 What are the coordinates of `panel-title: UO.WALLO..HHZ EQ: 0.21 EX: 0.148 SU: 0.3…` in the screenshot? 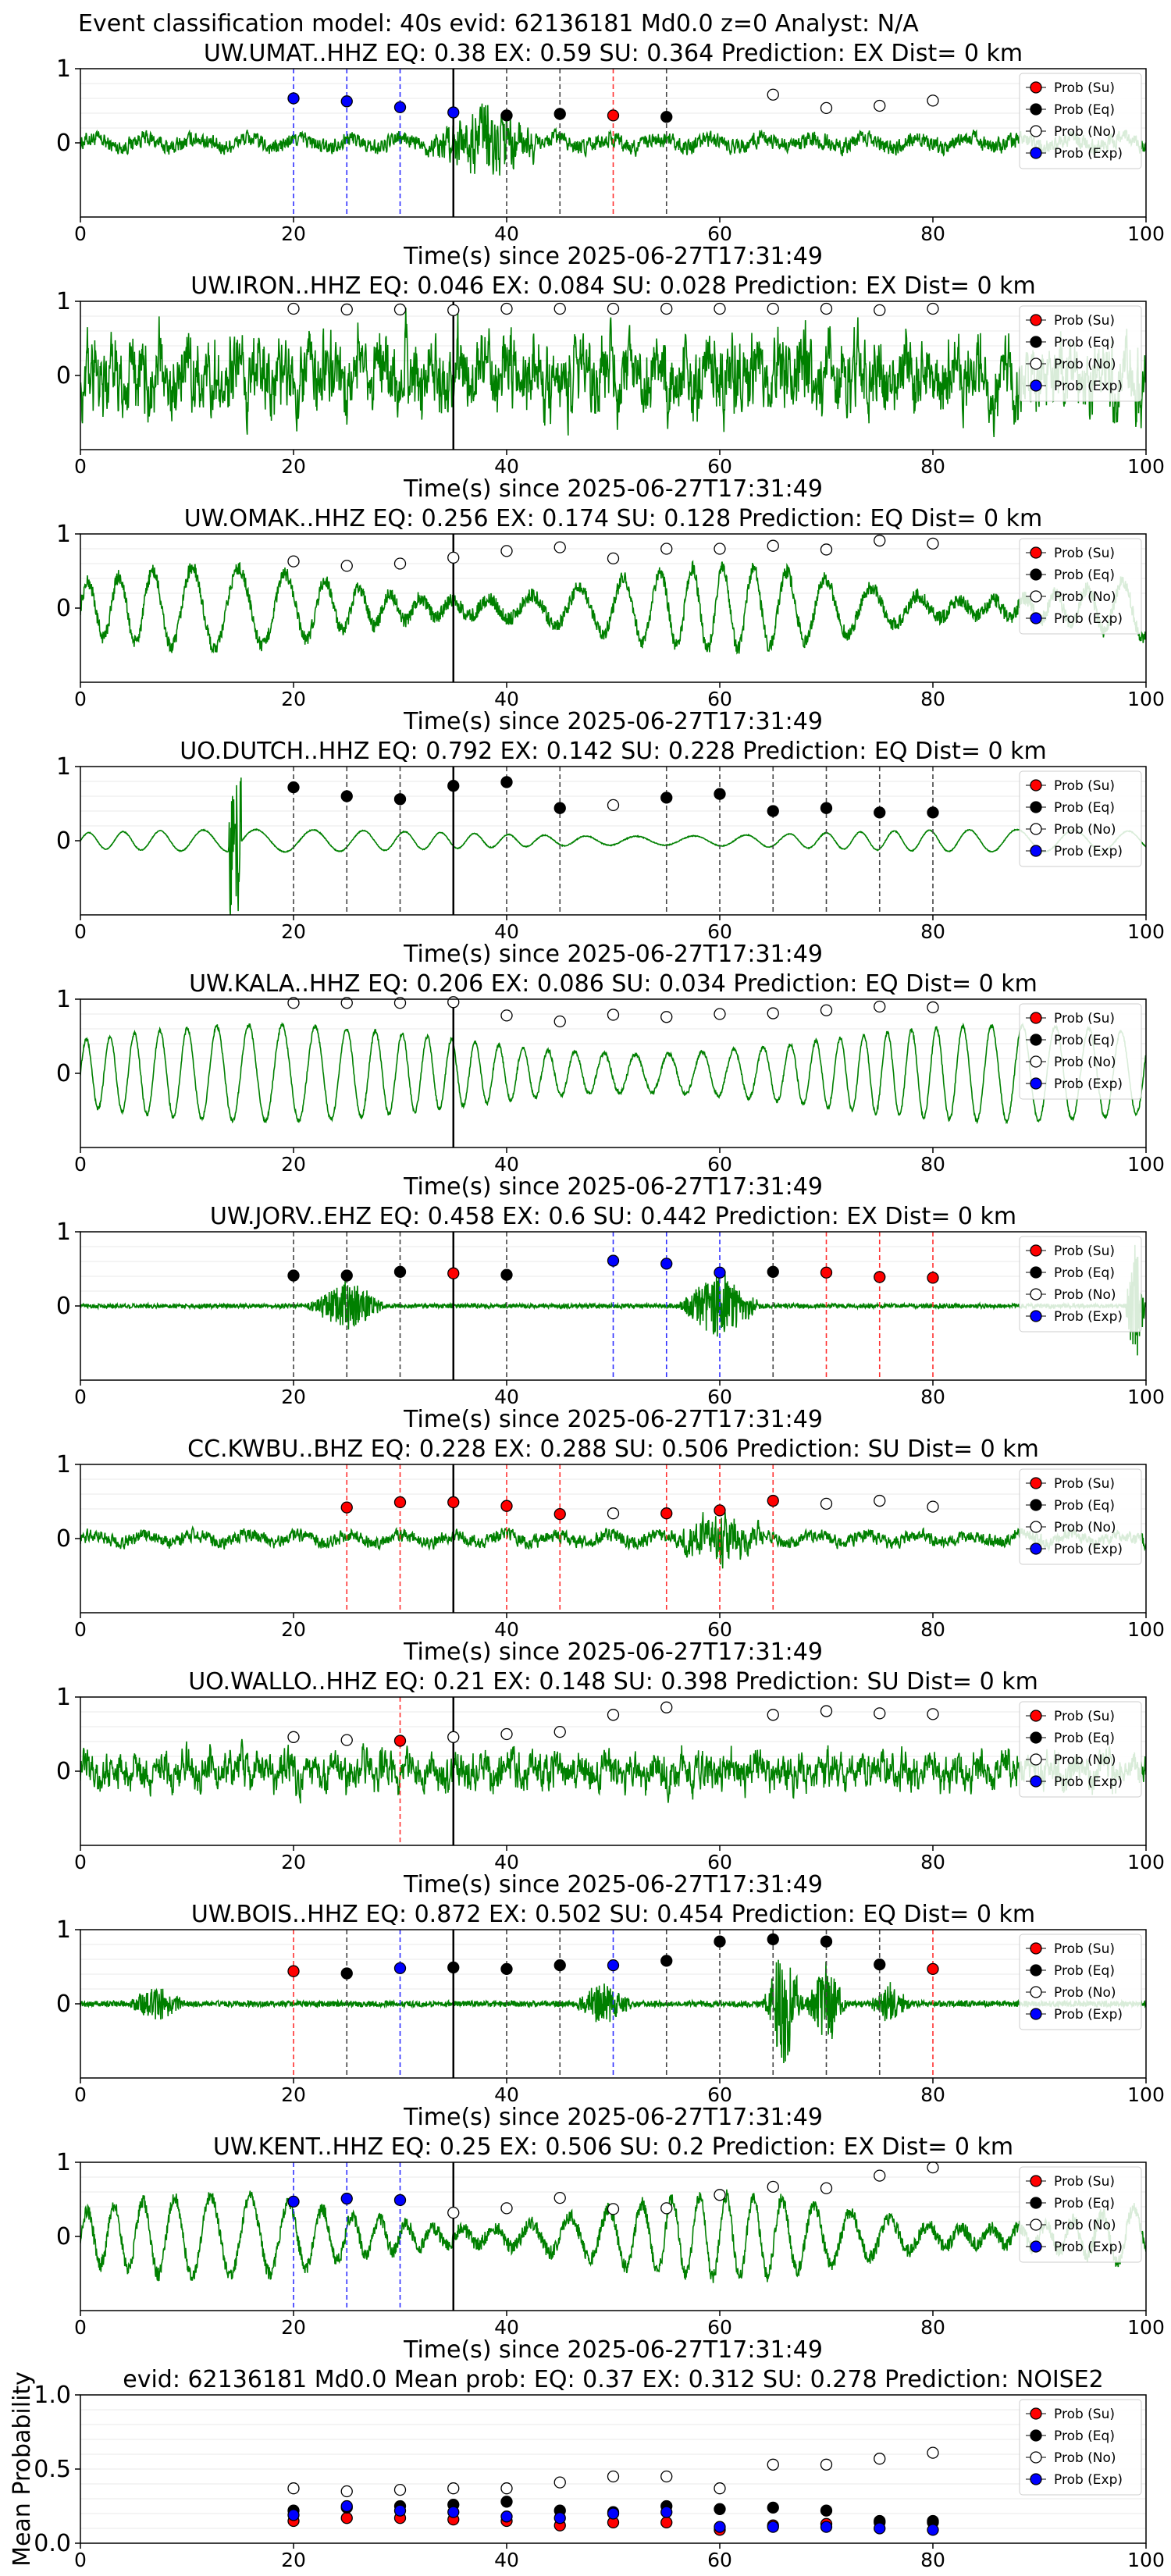 It's located at (613, 1681).